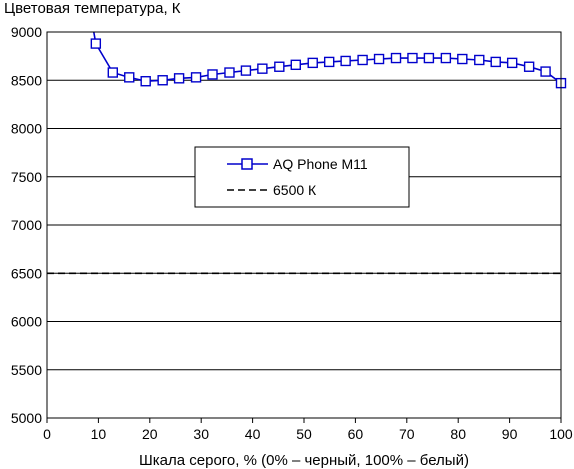 Image resolution: width=574 pixels, height=469 pixels. I want to click on x-tick-label-40: 40, so click(253, 434).